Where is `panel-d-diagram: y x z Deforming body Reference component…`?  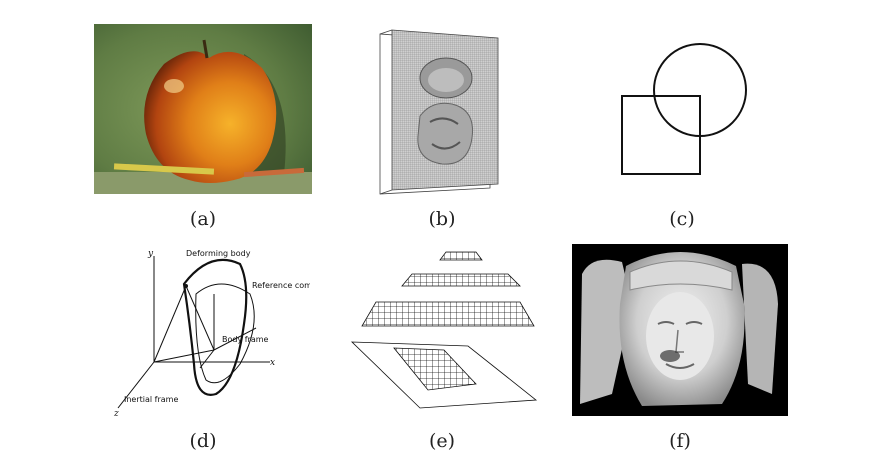
panel-d-diagram: y x z Deforming body Reference component… is located at coordinates (210, 333).